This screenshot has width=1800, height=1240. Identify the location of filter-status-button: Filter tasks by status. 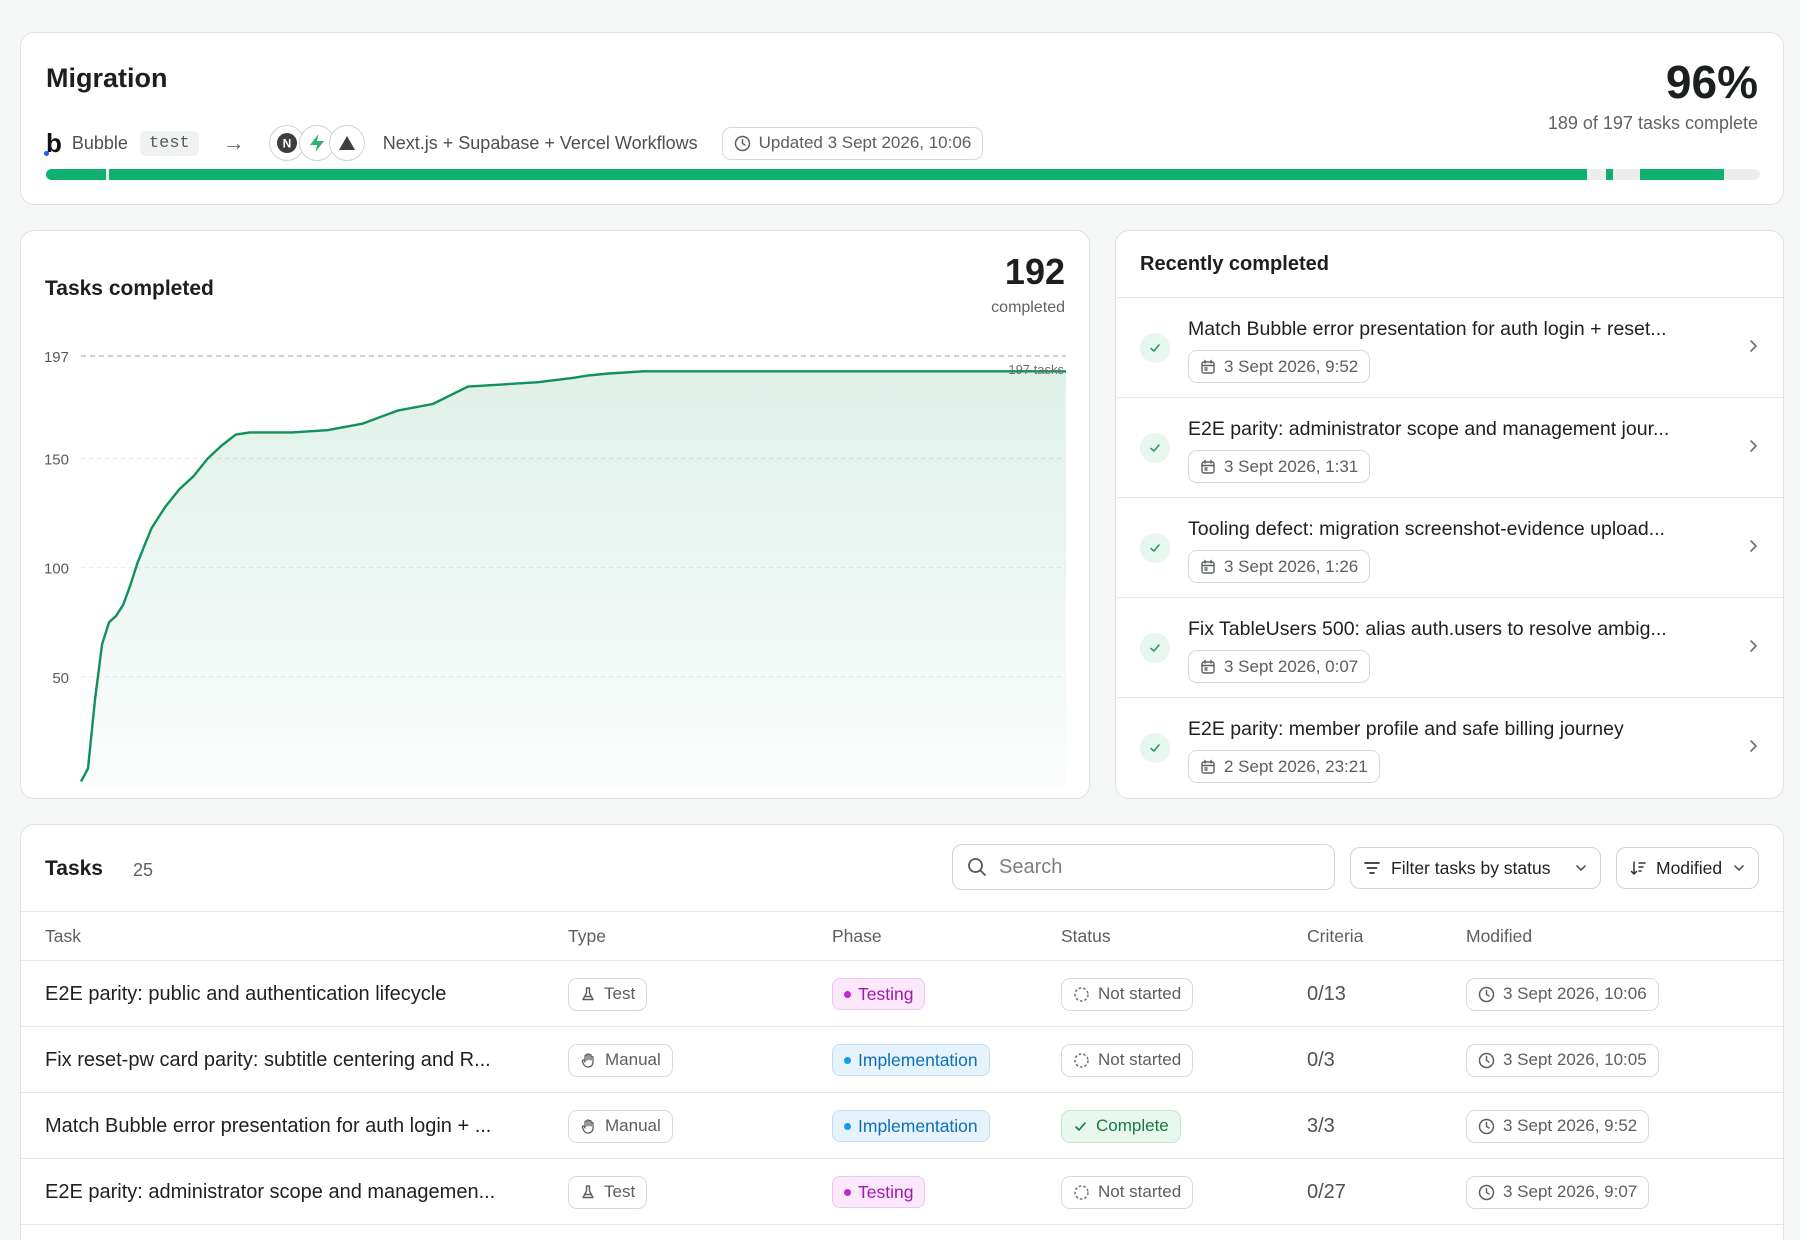
(1475, 868).